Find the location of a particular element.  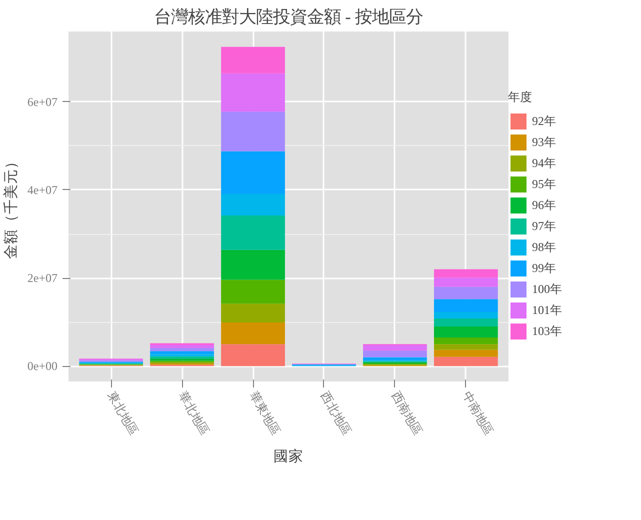

legend-label: 98年 is located at coordinates (544, 247).